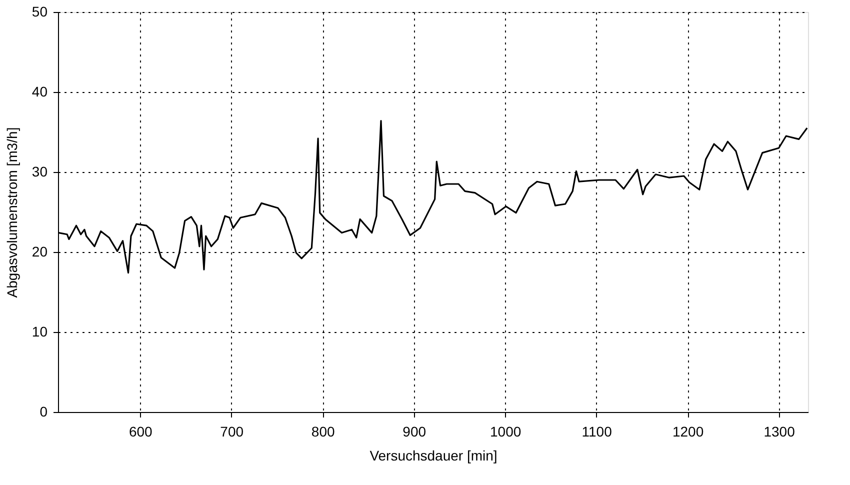 The image size is (850, 485). What do you see at coordinates (44, 412) in the screenshot?
I see `y-tick-label: 0` at bounding box center [44, 412].